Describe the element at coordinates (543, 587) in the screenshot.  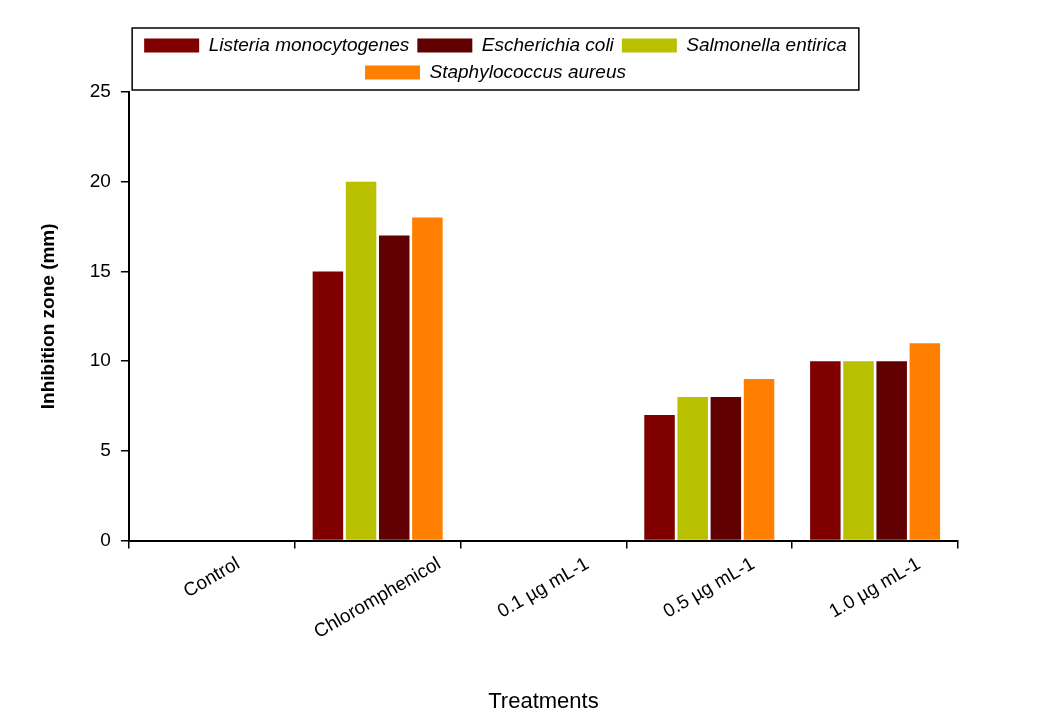
I see `x-tick-label: 0.1 µg mL-1` at that location.